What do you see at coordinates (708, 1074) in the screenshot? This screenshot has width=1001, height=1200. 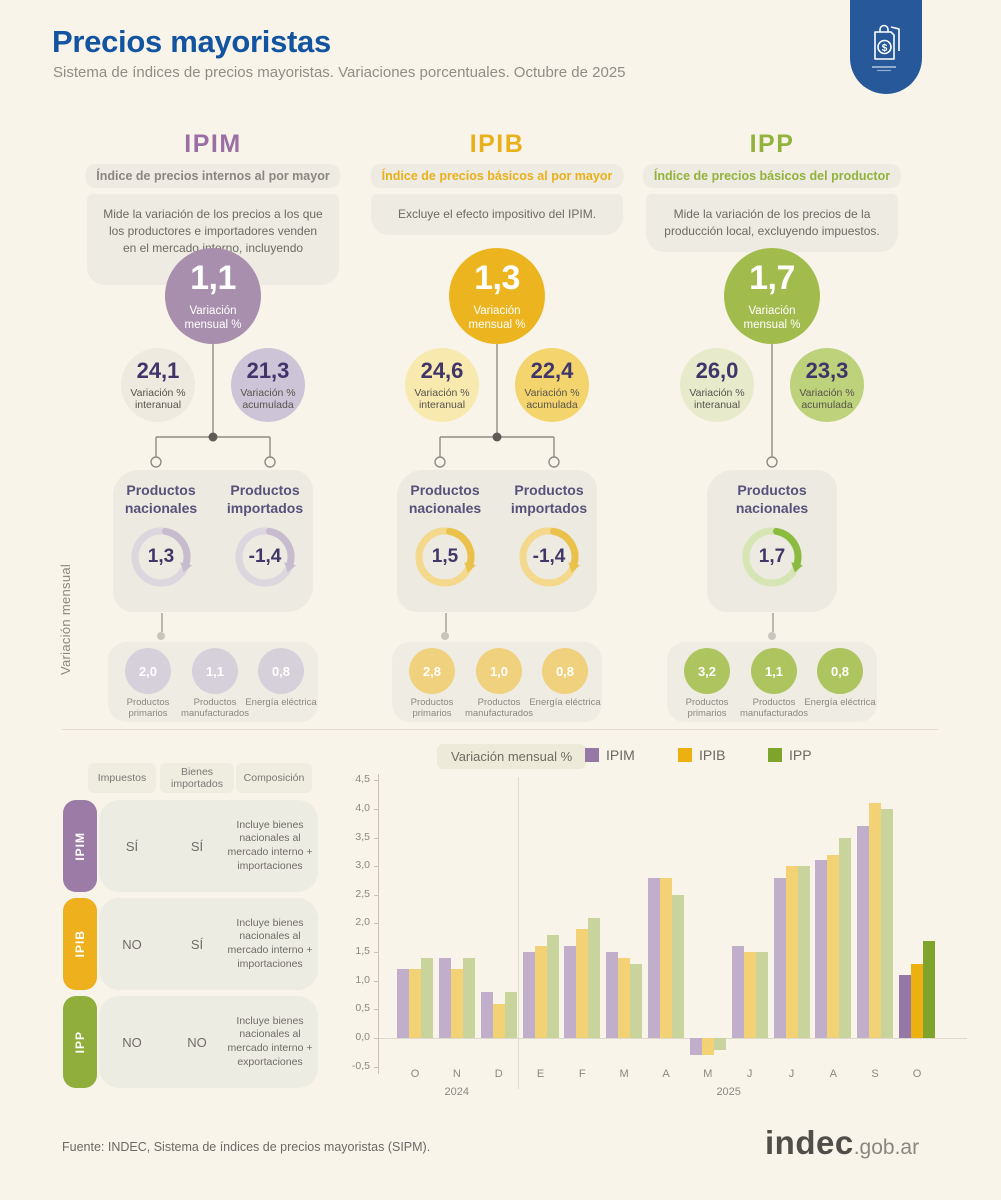 I see `x-axis-tick-label: M` at bounding box center [708, 1074].